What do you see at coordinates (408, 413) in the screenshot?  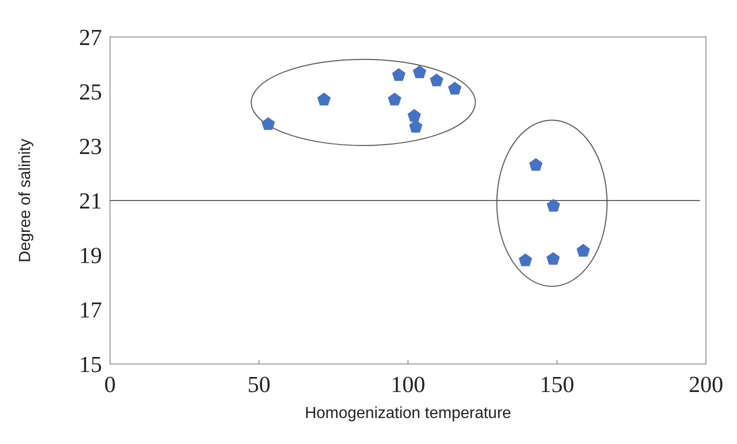 I see `x-axis-title: Homogenization temperature` at bounding box center [408, 413].